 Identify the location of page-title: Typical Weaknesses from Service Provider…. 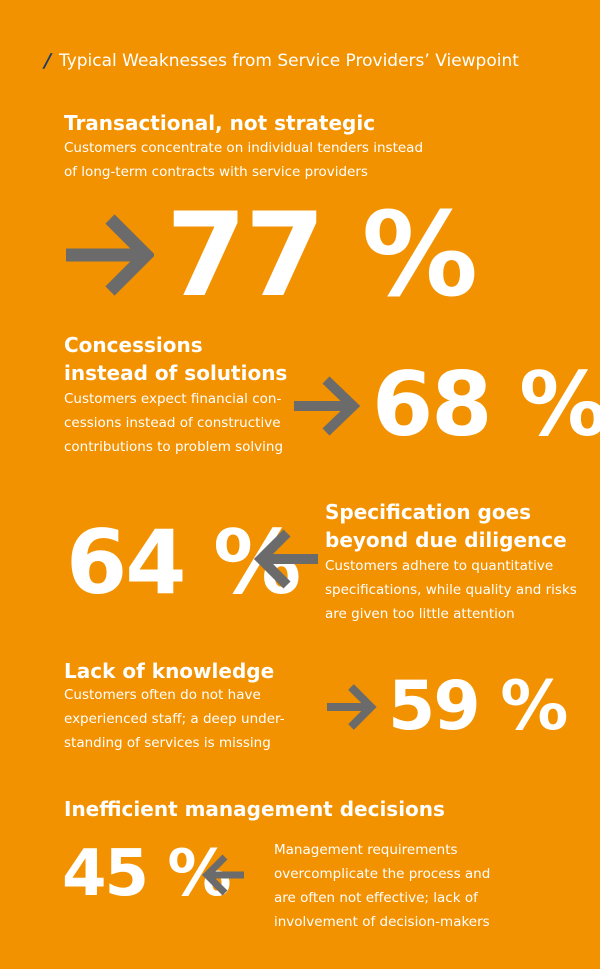
(288, 61).